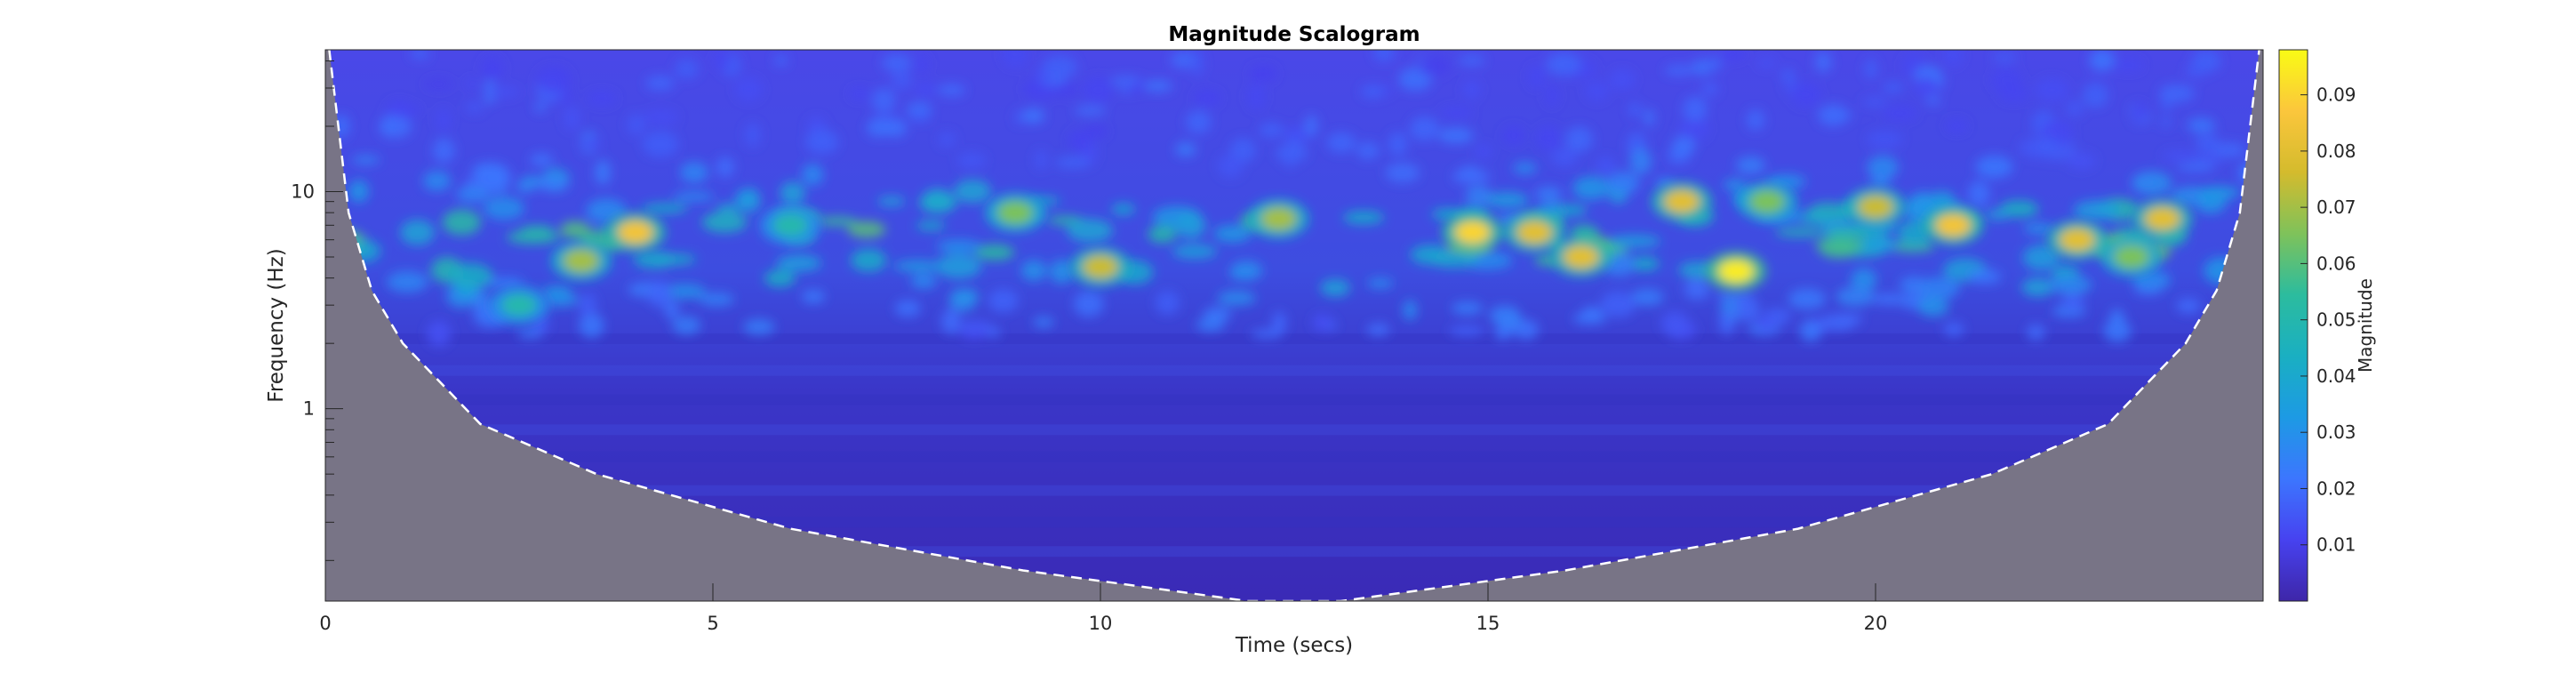  Describe the element at coordinates (1876, 623) in the screenshot. I see `x-tick-label: 20` at that location.